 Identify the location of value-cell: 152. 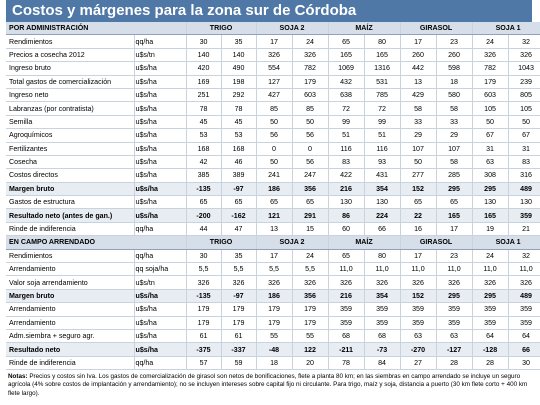
(418, 296).